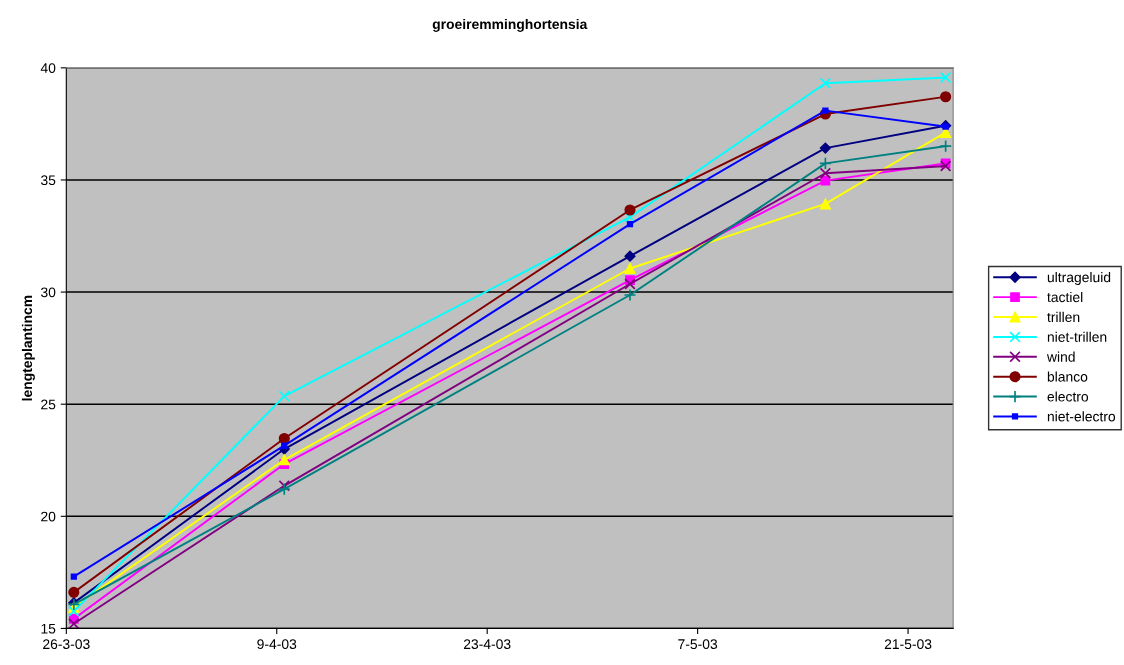 Image resolution: width=1124 pixels, height=665 pixels. What do you see at coordinates (908, 644) in the screenshot?
I see `x-tick-label: 21-5-03` at bounding box center [908, 644].